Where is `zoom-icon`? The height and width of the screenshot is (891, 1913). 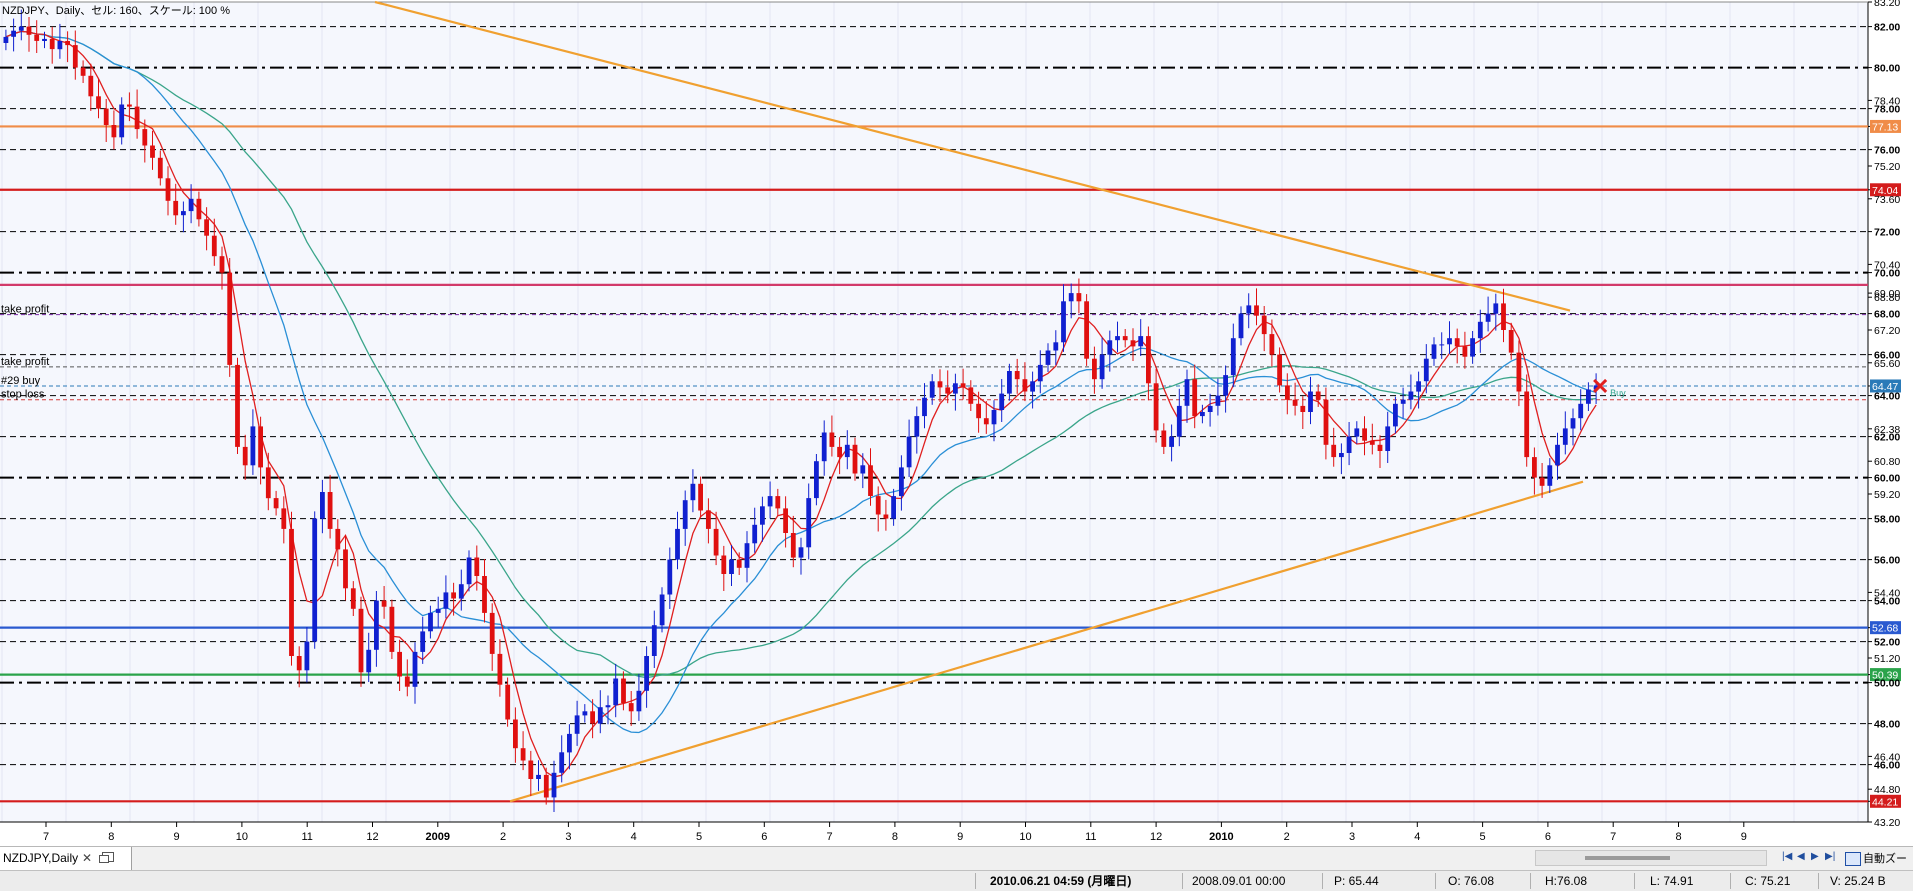
zoom-icon is located at coordinates (1853, 859).